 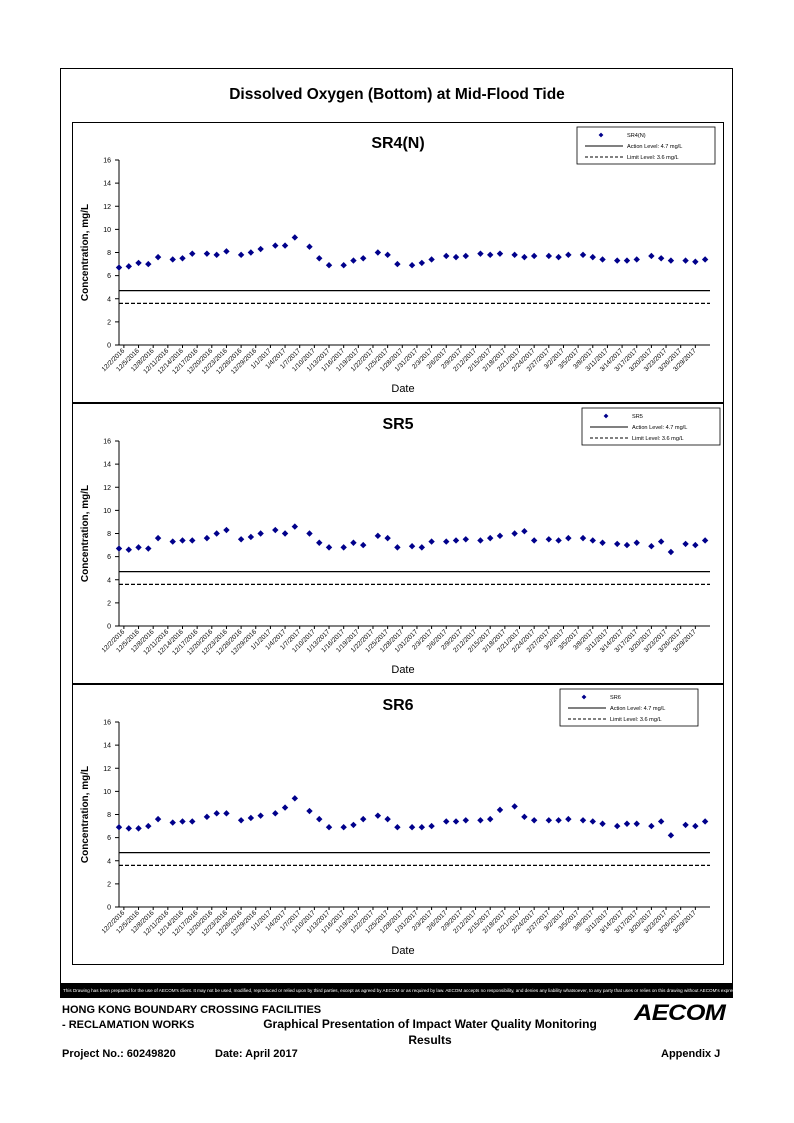 What do you see at coordinates (109, 627) in the screenshot?
I see `y-tick-label: 0` at bounding box center [109, 627].